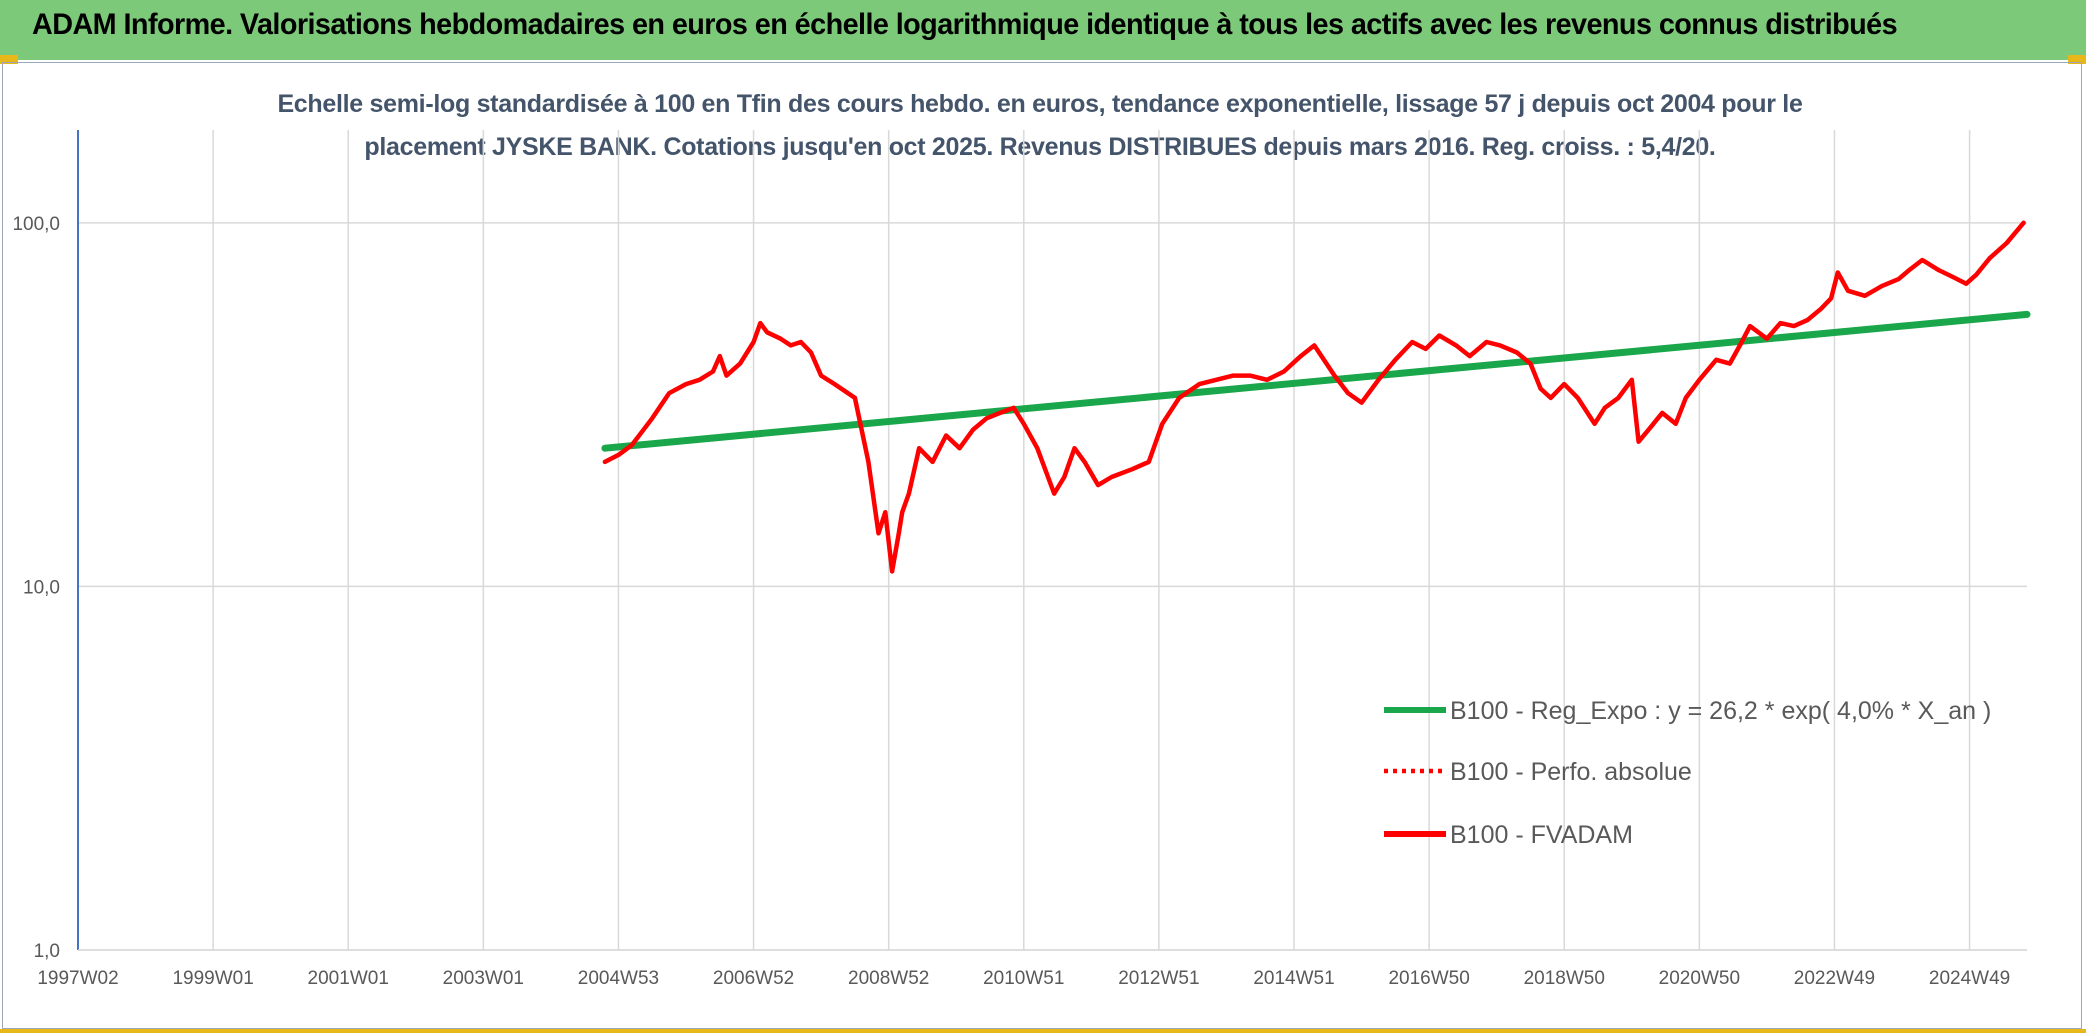  Describe the element at coordinates (1699, 978) in the screenshot. I see `x-tick-label: 2020W50` at that location.